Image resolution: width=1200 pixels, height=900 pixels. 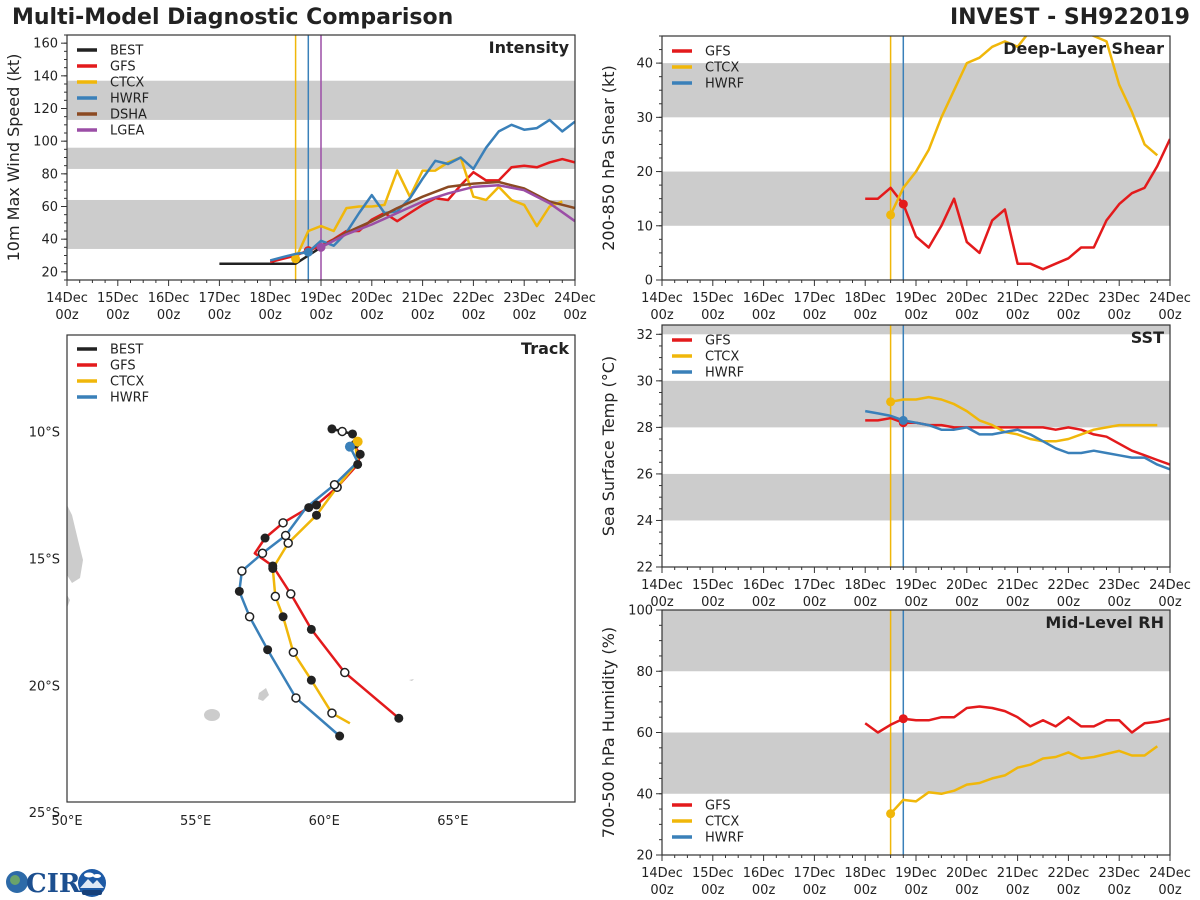 What do you see at coordinates (195, 821) in the screenshot?
I see `x-tick-label: 55°E` at bounding box center [195, 821].